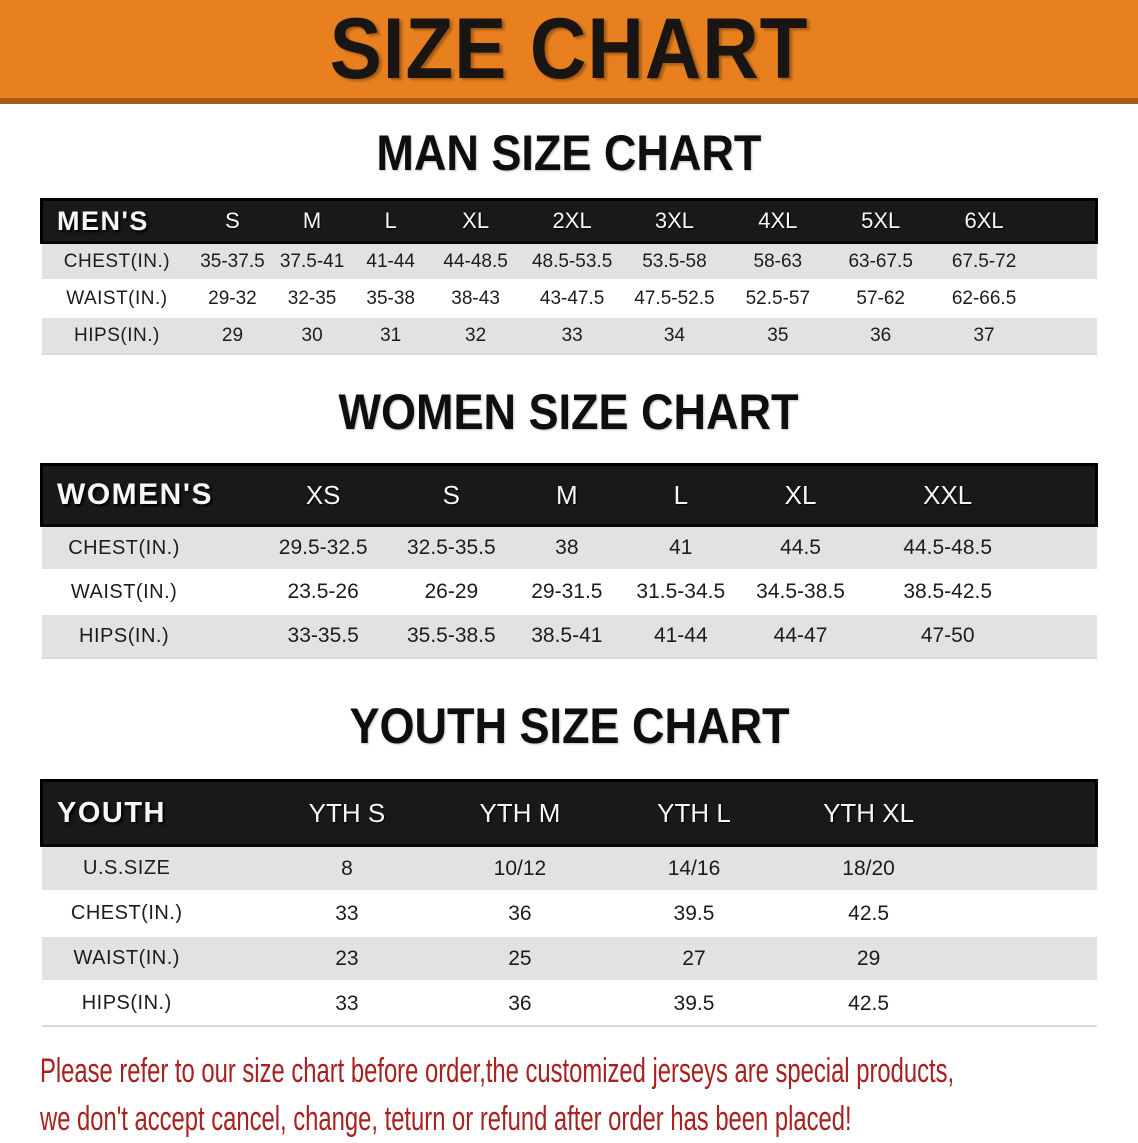 This screenshot has height=1143, width=1138. Describe the element at coordinates (1027, 813) in the screenshot. I see `youth-header-filler` at that location.